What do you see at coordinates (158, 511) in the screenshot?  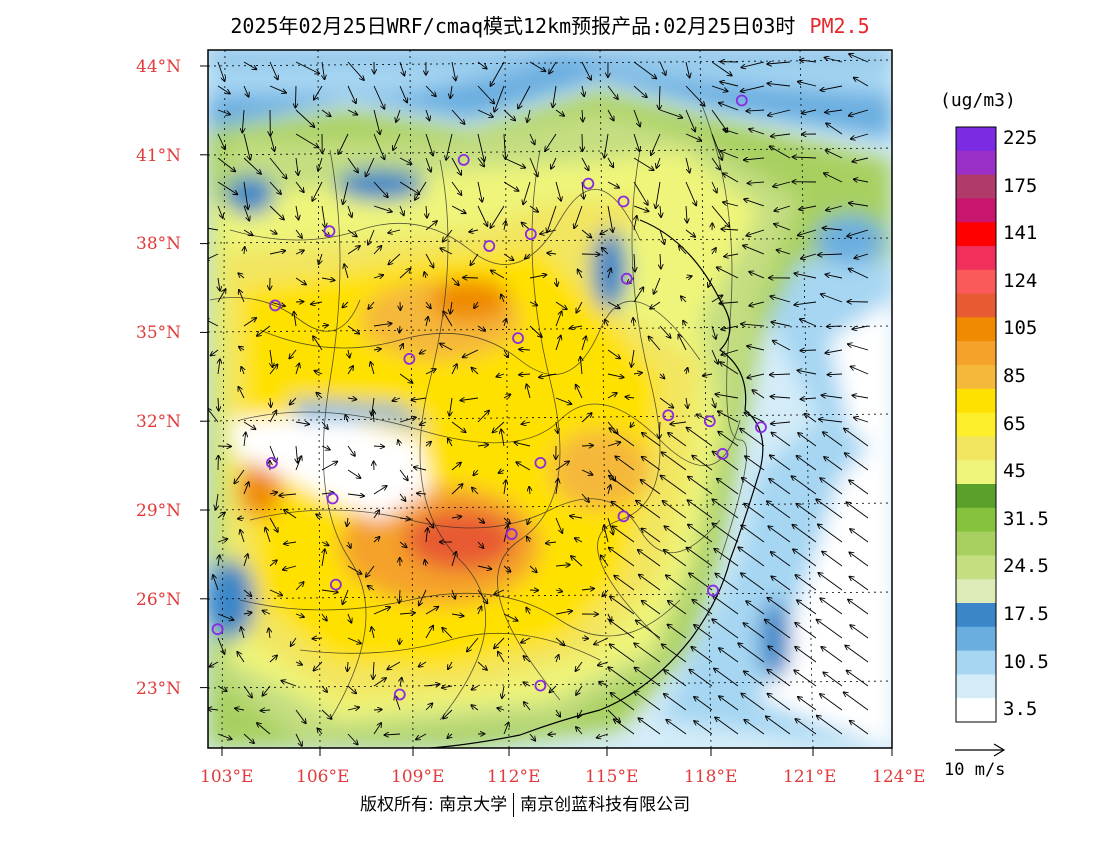 I see `lat-label: 29°N` at bounding box center [158, 511].